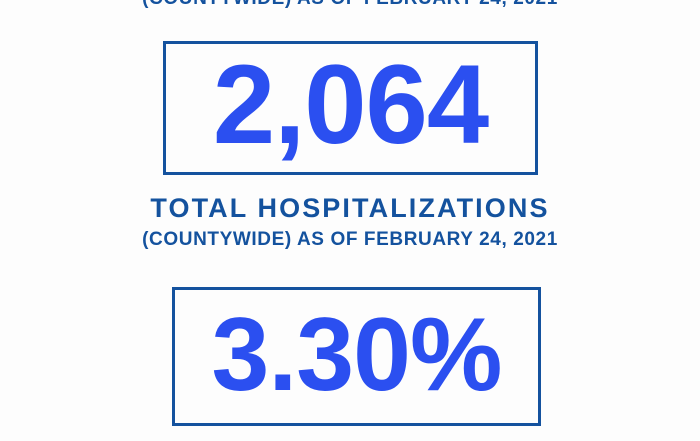  I want to click on clipped-top-caption: (COUNTYWIDE) AS OF FEBRUARY 24, 2021, so click(350, 5).